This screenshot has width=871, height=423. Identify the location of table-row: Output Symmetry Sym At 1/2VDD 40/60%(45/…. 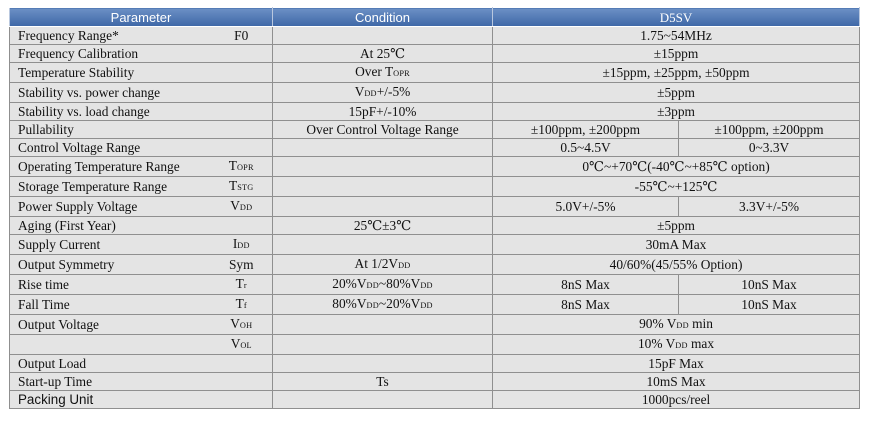
(435, 264).